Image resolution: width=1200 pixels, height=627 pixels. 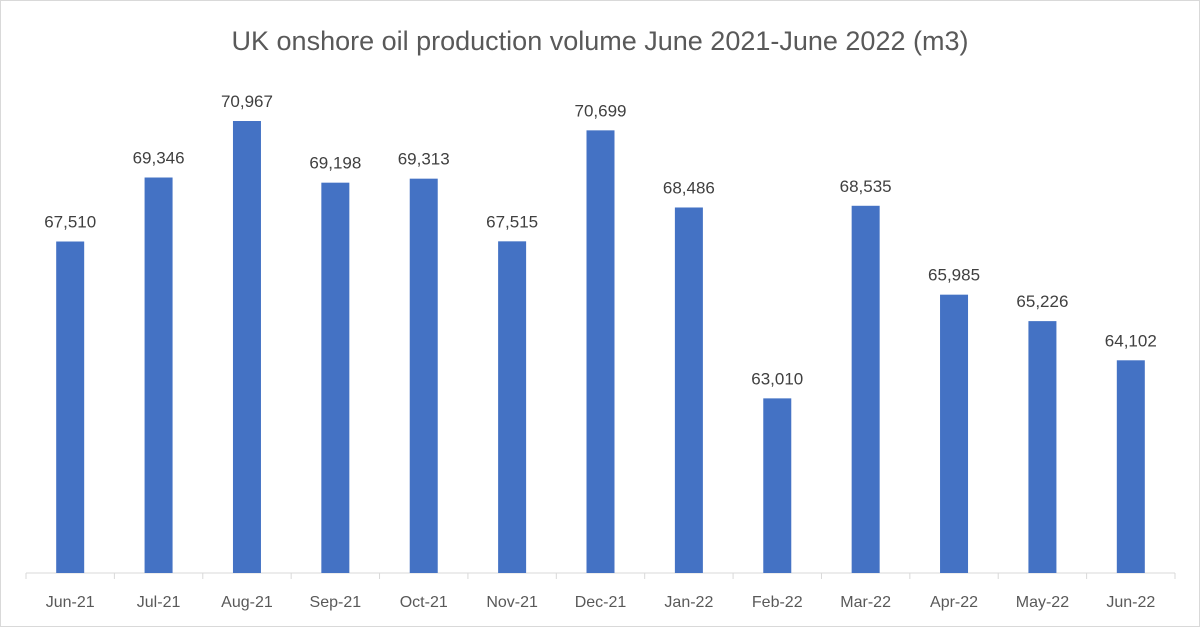 I want to click on x-tick-label: Dec-21, so click(x=601, y=602).